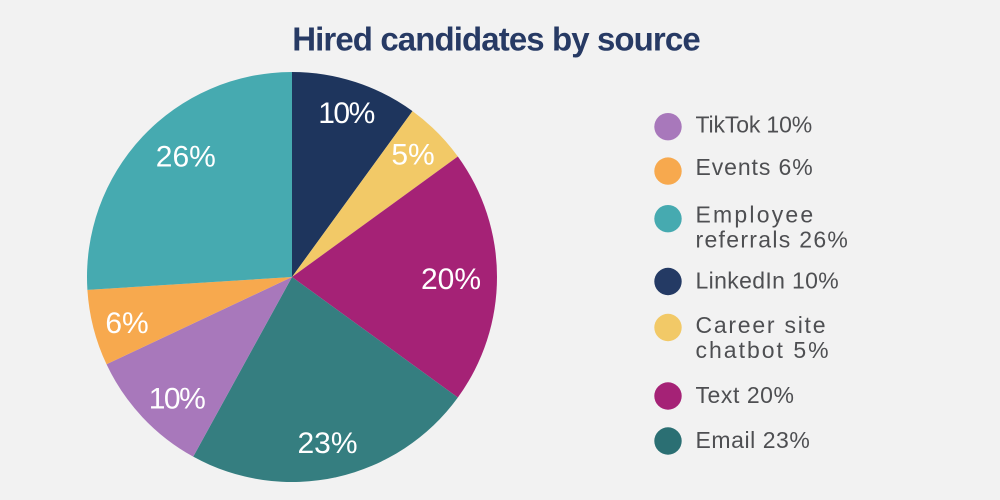  I want to click on svg-text: 23%, so click(327, 443).